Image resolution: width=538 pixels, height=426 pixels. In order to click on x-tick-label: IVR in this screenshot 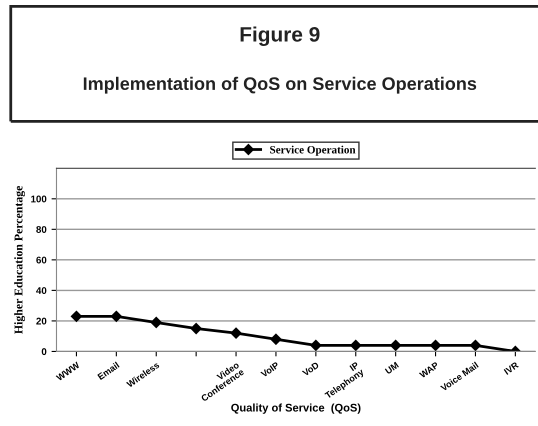, I will do `click(511, 368)`.